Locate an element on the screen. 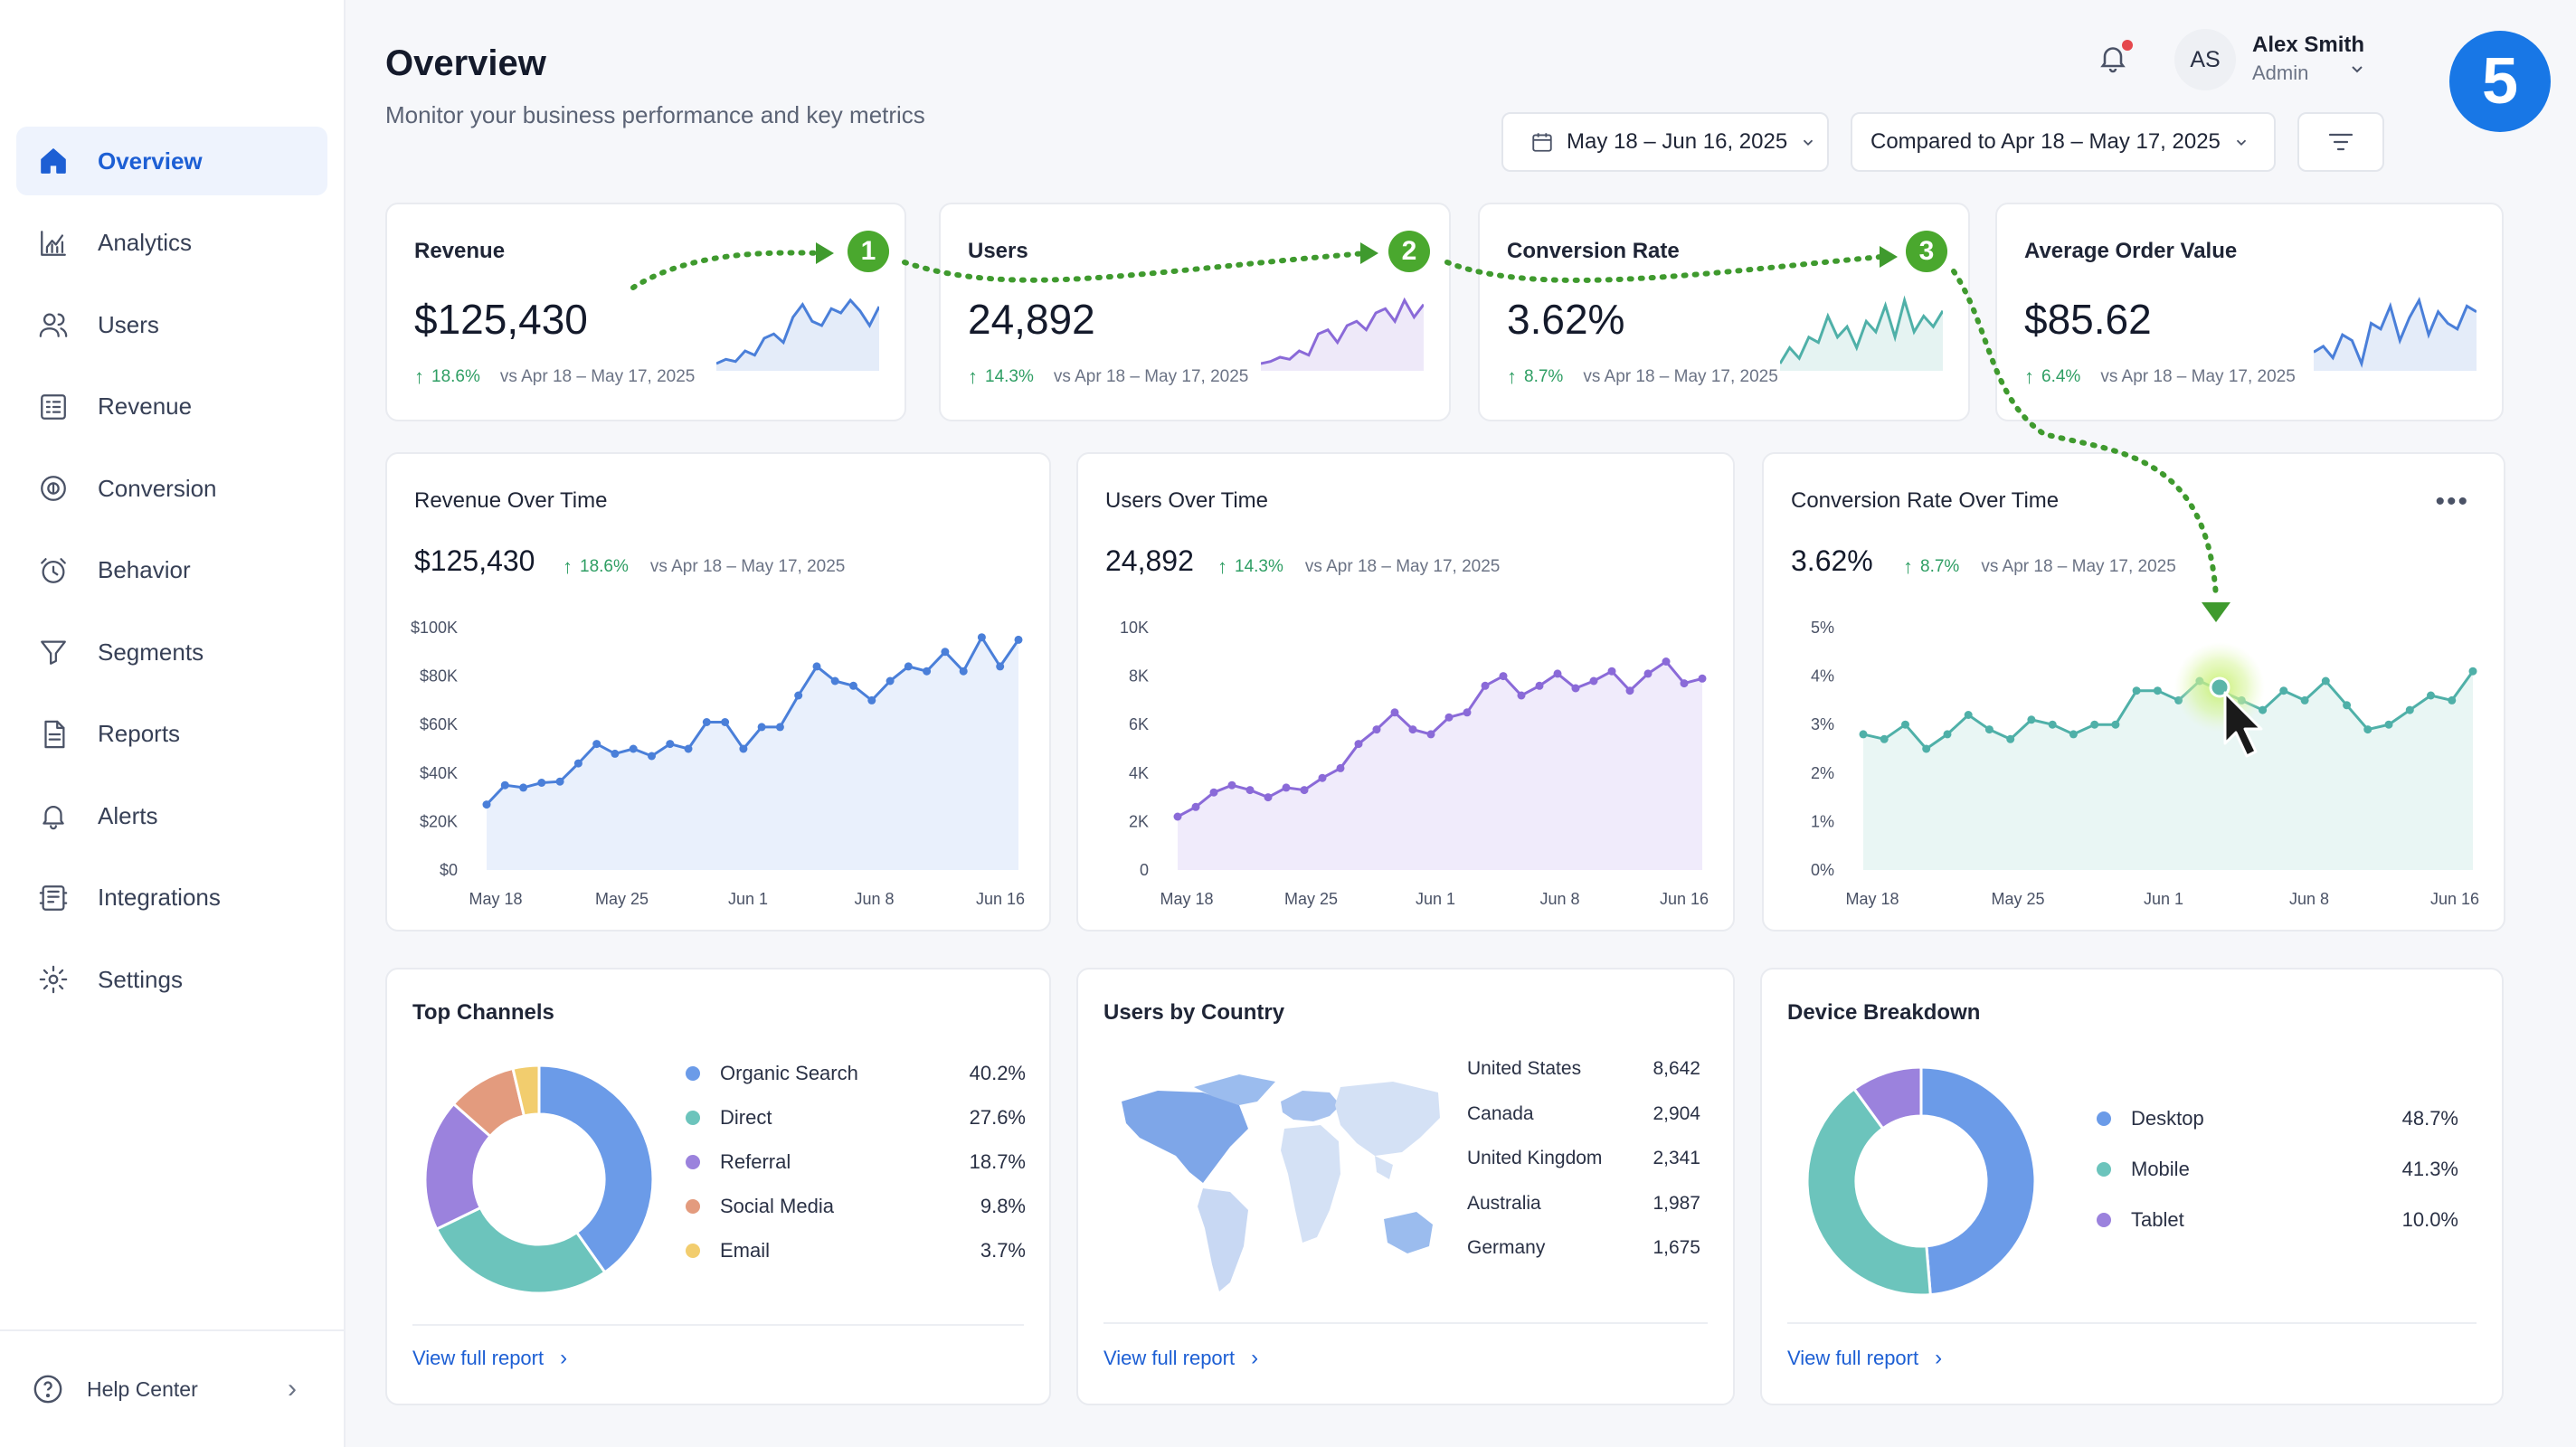 Image resolution: width=2576 pixels, height=1447 pixels. sidebar-item-integrations: Integrations is located at coordinates (172, 898).